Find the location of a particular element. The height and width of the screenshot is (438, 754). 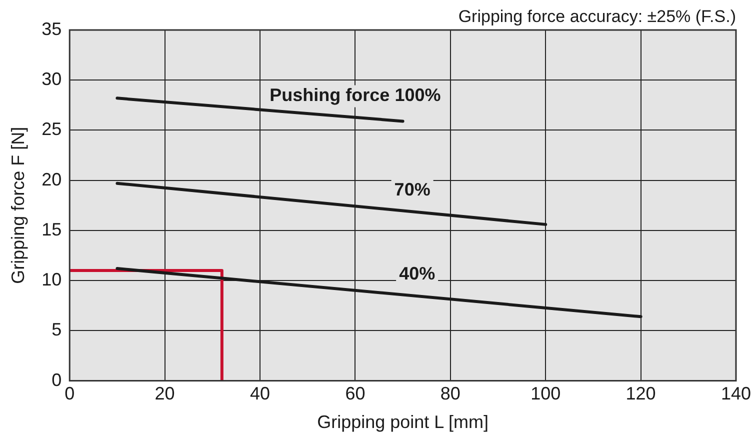

y-tick-label: 25 is located at coordinates (52, 129).